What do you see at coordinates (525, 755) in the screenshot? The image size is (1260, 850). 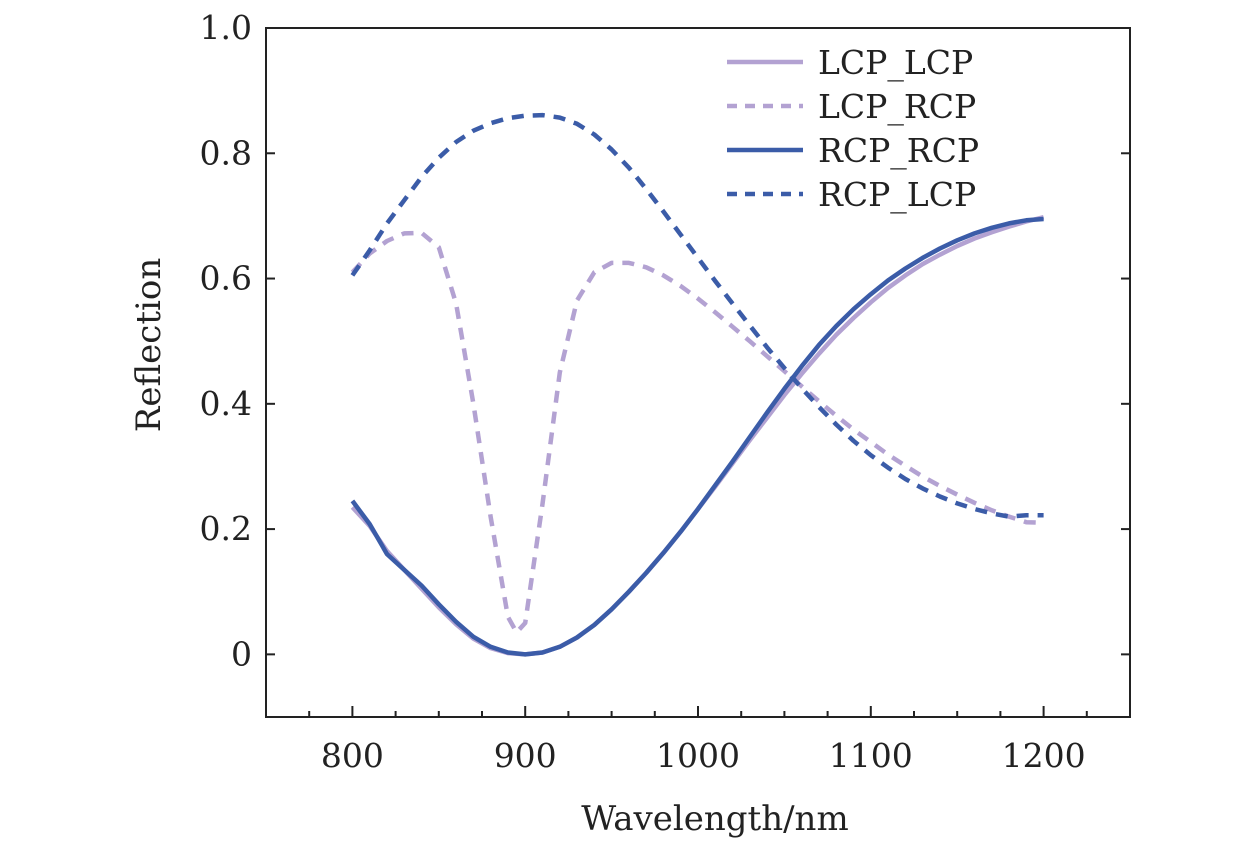 I see `x-tick-label: 900` at bounding box center [525, 755].